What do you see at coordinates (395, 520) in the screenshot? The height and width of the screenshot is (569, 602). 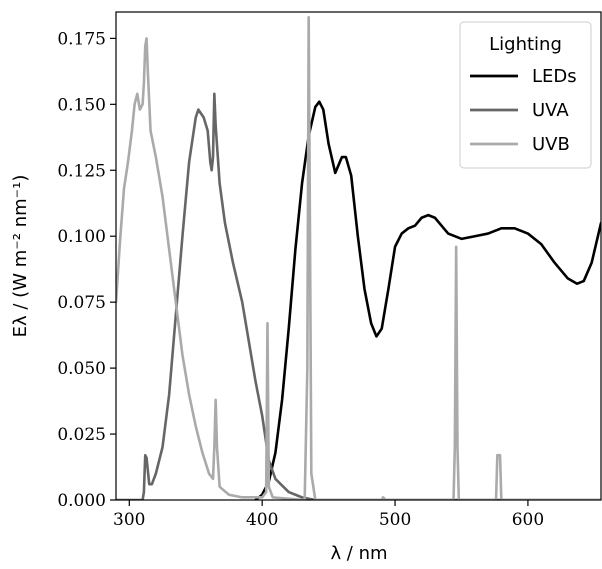 I see `x-tick-label: 500` at bounding box center [395, 520].